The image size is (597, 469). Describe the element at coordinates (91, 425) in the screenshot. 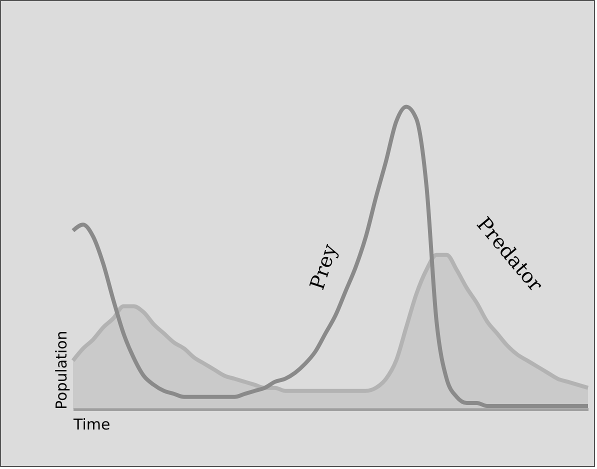

I see `x-axis-title: Time` at that location.